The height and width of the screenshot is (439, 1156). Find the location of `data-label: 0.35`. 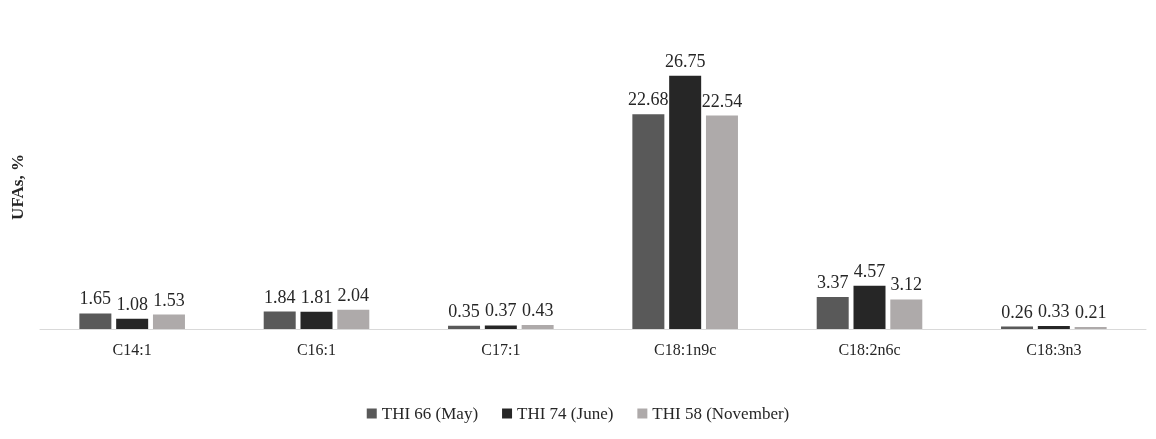

data-label: 0.35 is located at coordinates (464, 310).